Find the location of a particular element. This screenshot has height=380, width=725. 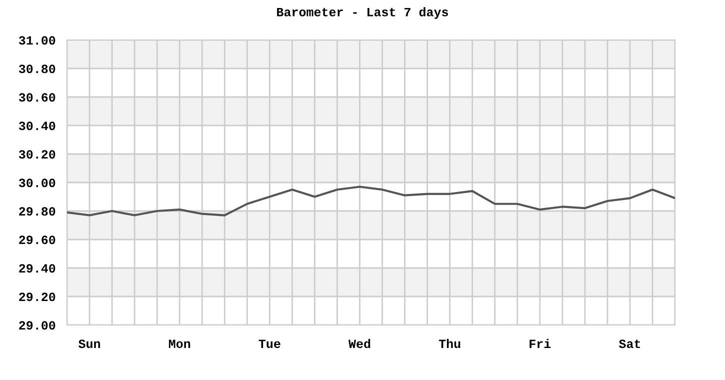

y-tick-label: 29.20 is located at coordinates (37, 297).